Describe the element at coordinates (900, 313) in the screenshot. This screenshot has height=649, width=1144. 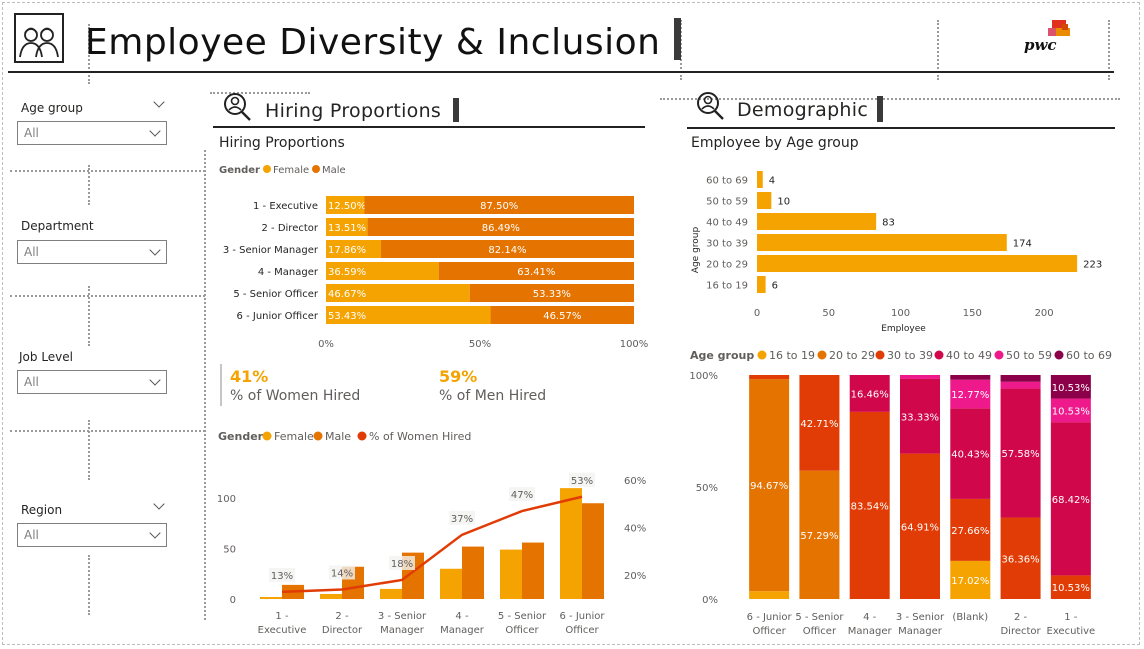
I see `x-tick-label: 100` at that location.